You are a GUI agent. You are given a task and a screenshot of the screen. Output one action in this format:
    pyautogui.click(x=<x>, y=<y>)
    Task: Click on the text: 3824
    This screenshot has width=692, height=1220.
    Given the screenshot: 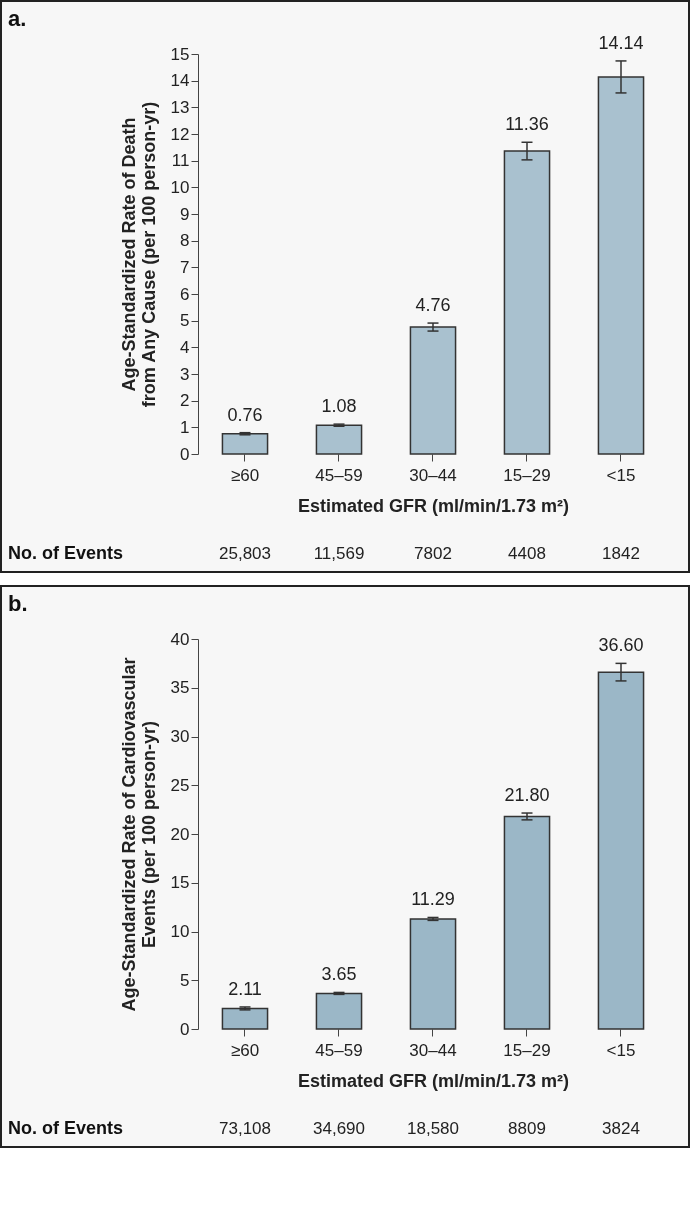 What is the action you would take?
    pyautogui.click(x=621, y=1128)
    